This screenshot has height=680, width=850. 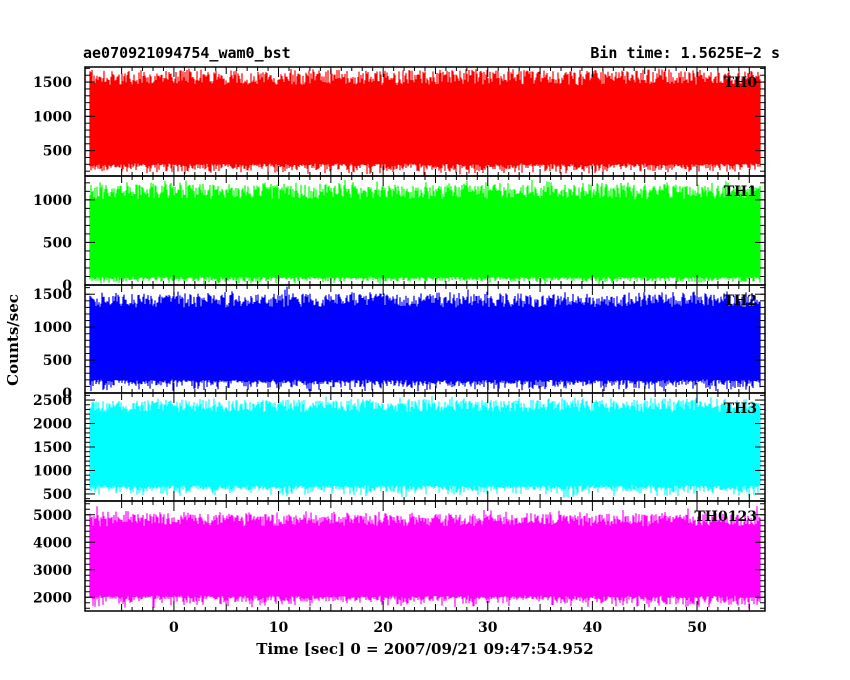 What do you see at coordinates (425, 239) in the screenshot?
I see `series-th1-band` at bounding box center [425, 239].